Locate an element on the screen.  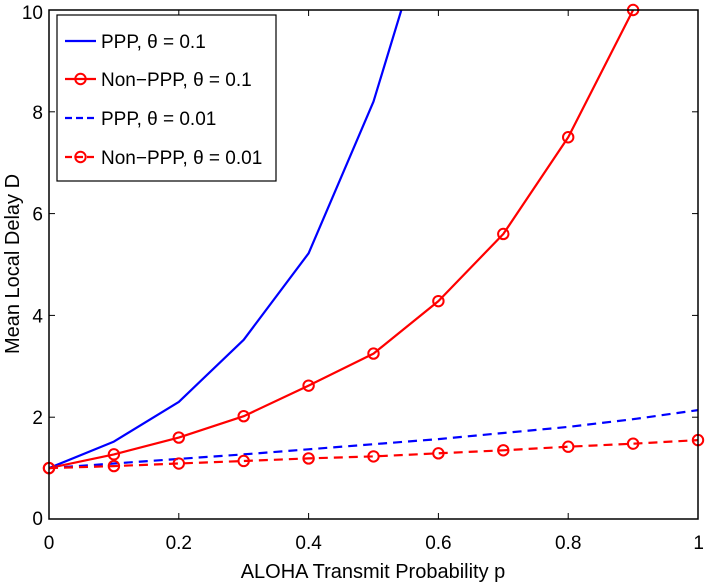
y-tick-label: 8 is located at coordinates (37, 113).